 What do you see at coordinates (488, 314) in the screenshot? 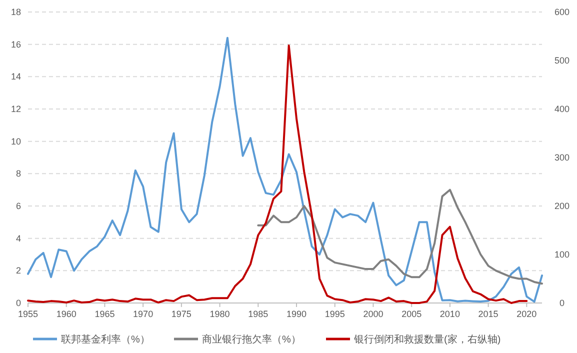
I see `x-tick-label: 2015` at bounding box center [488, 314].